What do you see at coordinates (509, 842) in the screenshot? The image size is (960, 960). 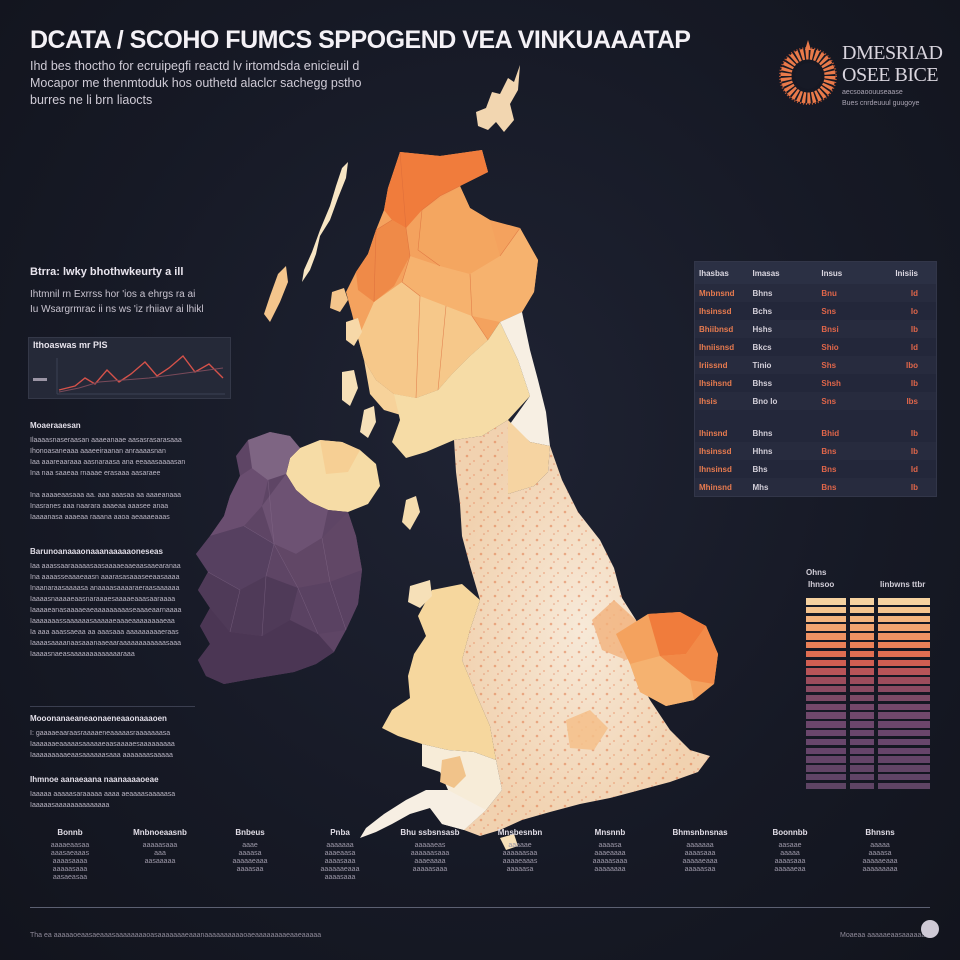 I see `map-channel-island` at bounding box center [509, 842].